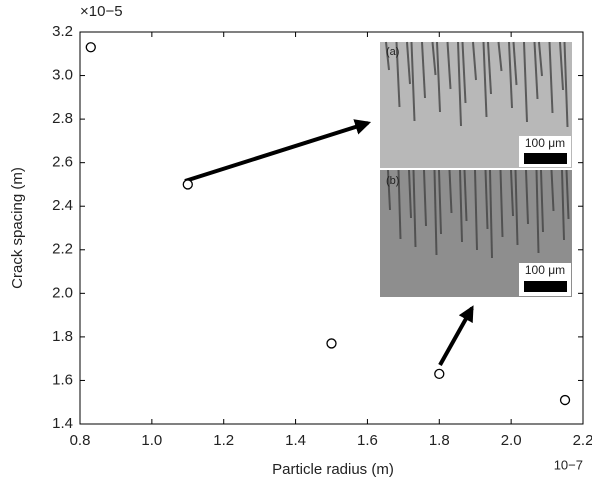 The height and width of the screenshot is (491, 592). I want to click on x-tick-label: 1.8, so click(439, 440).